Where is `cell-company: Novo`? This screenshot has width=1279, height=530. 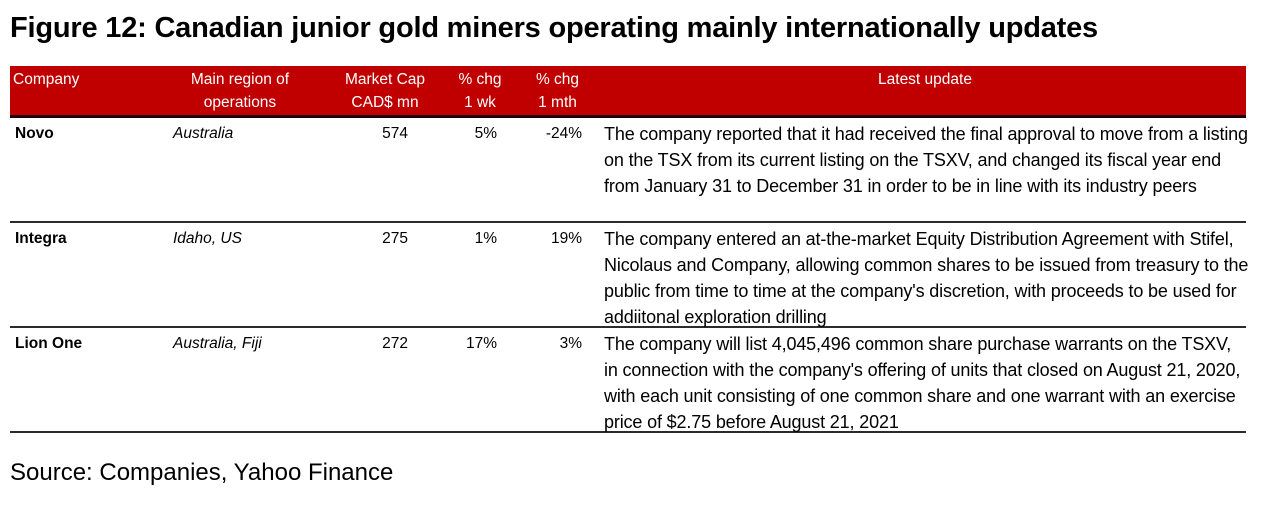 cell-company: Novo is located at coordinates (34, 133).